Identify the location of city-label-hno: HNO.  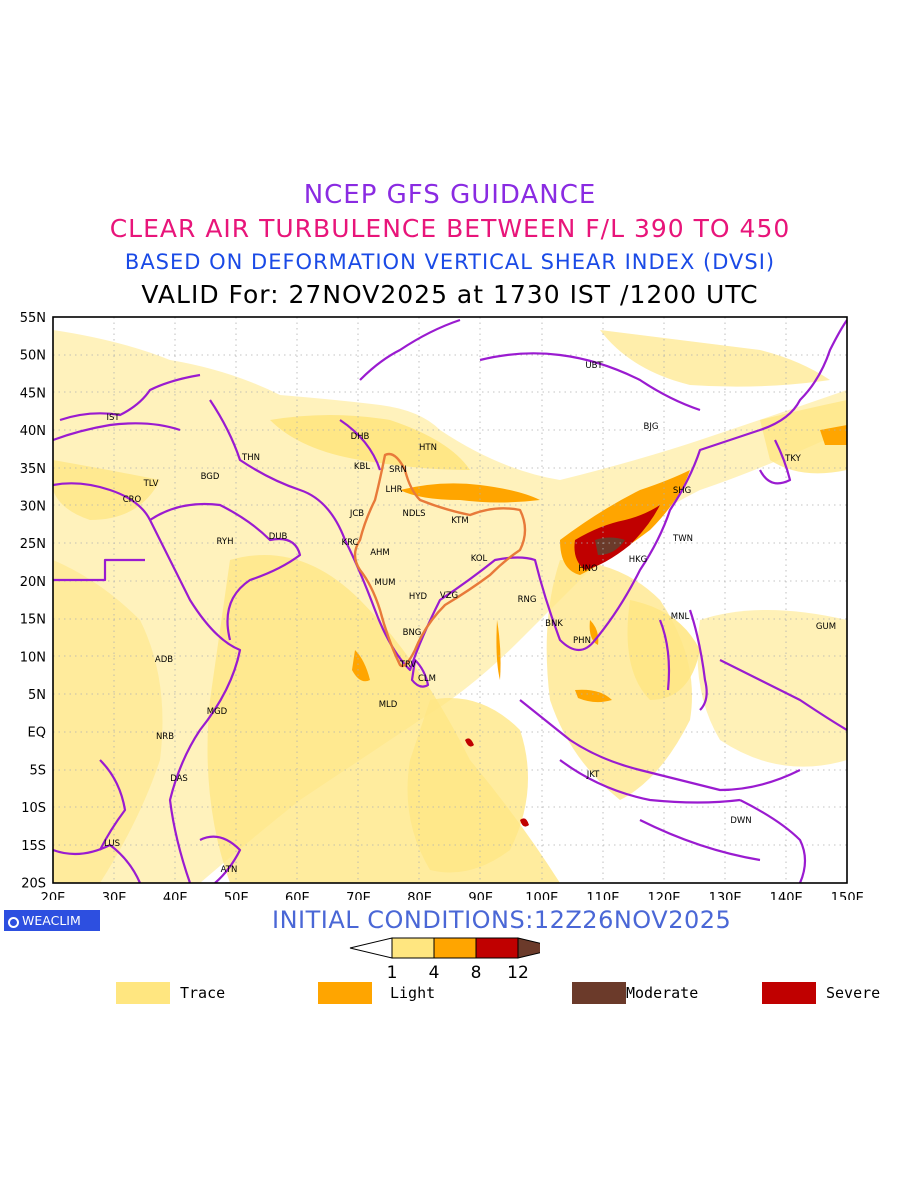
(588, 569).